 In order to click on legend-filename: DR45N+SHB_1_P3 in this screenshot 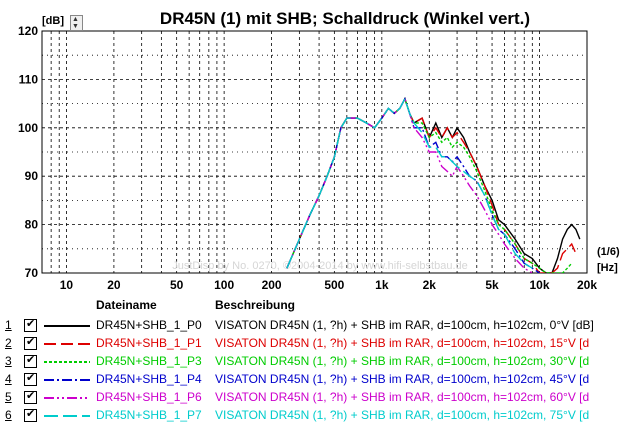, I will do `click(149, 361)`.